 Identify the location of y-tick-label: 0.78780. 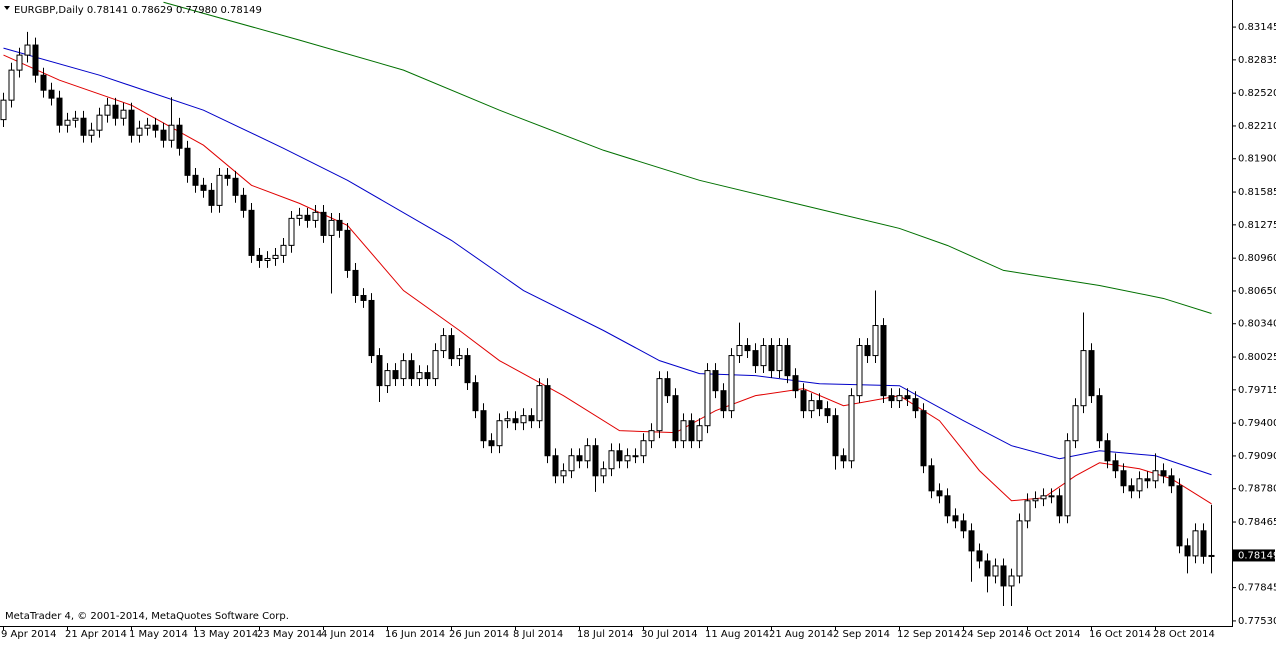
(1257, 489).